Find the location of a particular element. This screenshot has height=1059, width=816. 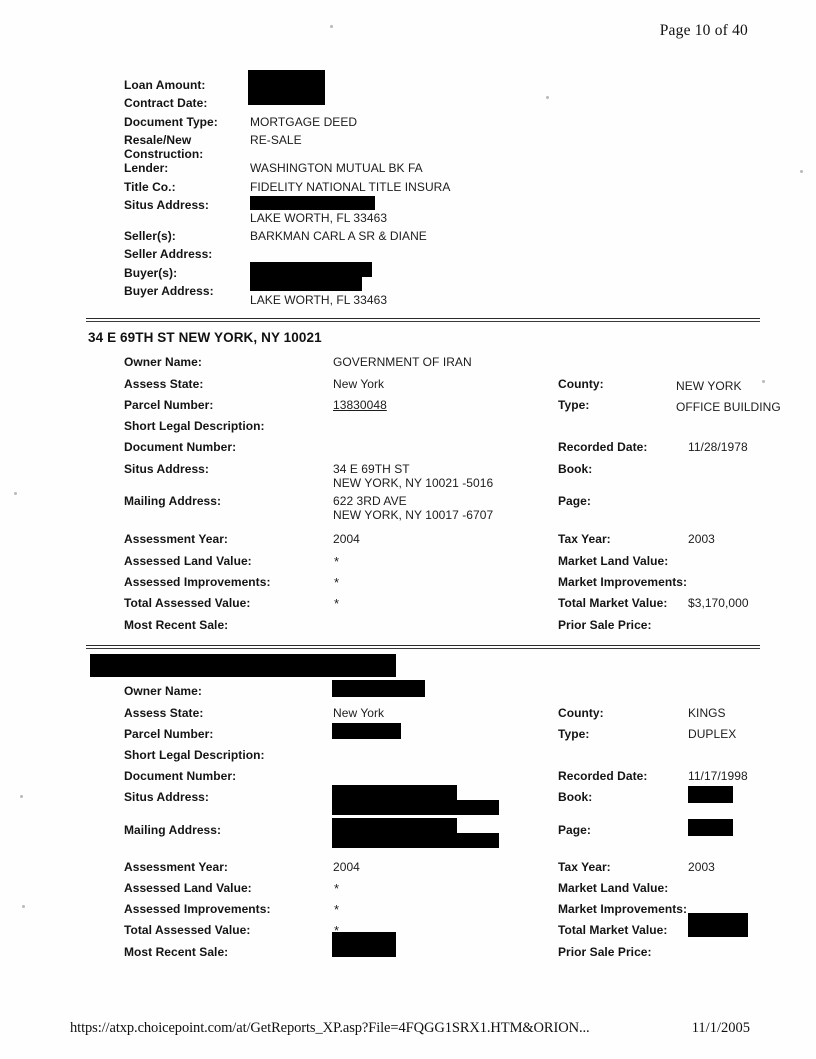

redaction-buyer-address-line1 is located at coordinates (306, 284).